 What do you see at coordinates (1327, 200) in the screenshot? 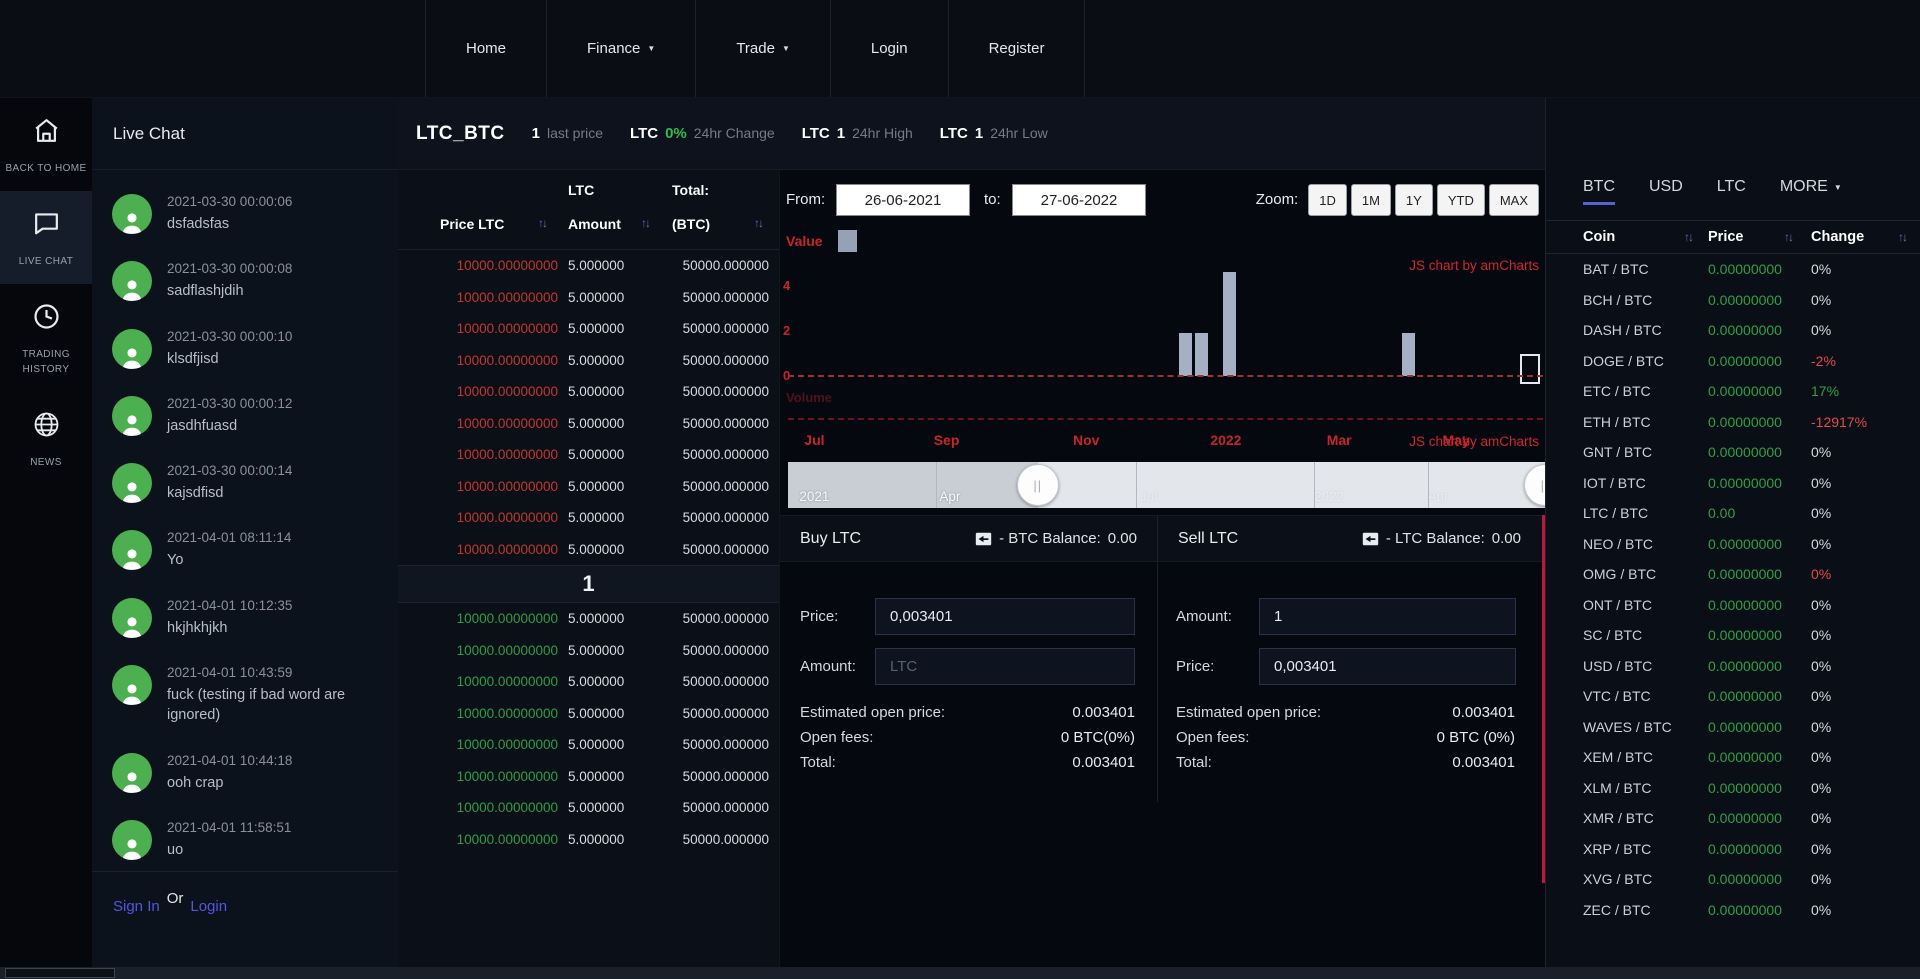
I see `zoom-button-1d: 1D` at bounding box center [1327, 200].